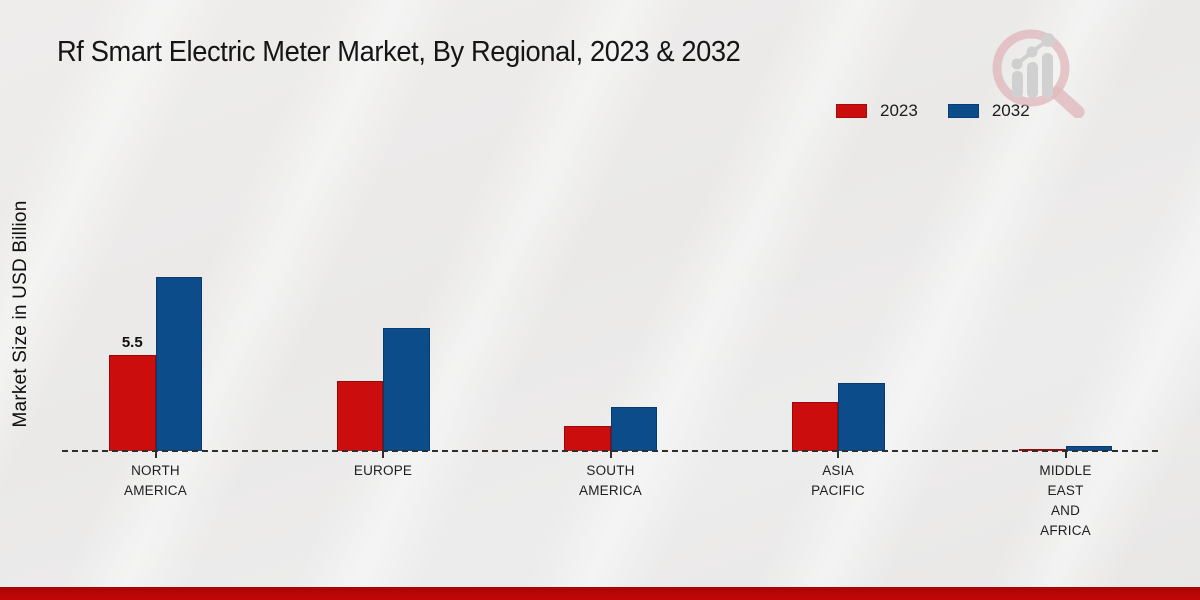  I want to click on magnifier-analytics-logo-icon, so click(1038, 73).